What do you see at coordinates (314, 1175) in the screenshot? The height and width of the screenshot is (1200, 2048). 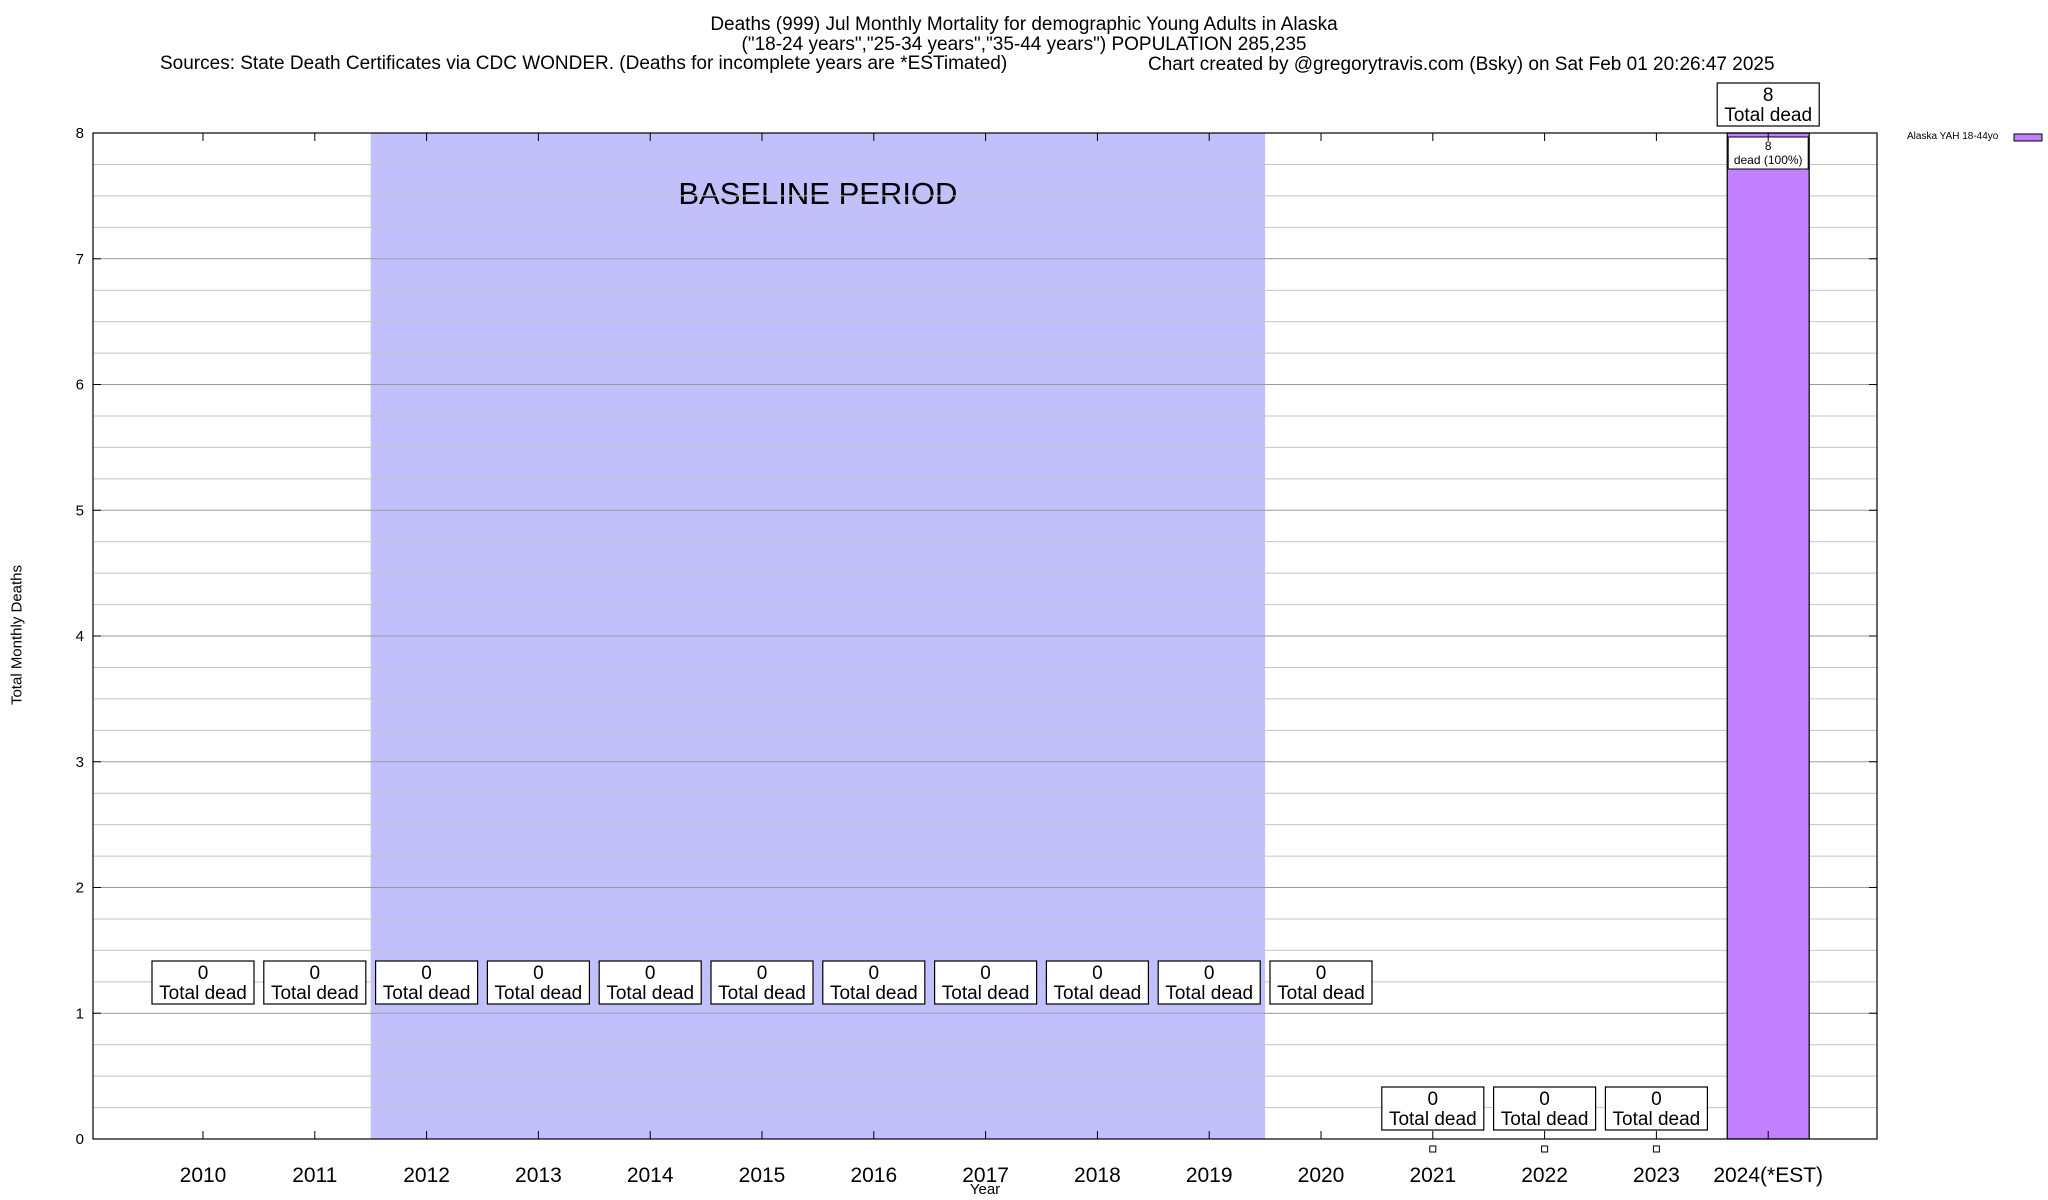 I see `x-tick-label: 2011` at bounding box center [314, 1175].